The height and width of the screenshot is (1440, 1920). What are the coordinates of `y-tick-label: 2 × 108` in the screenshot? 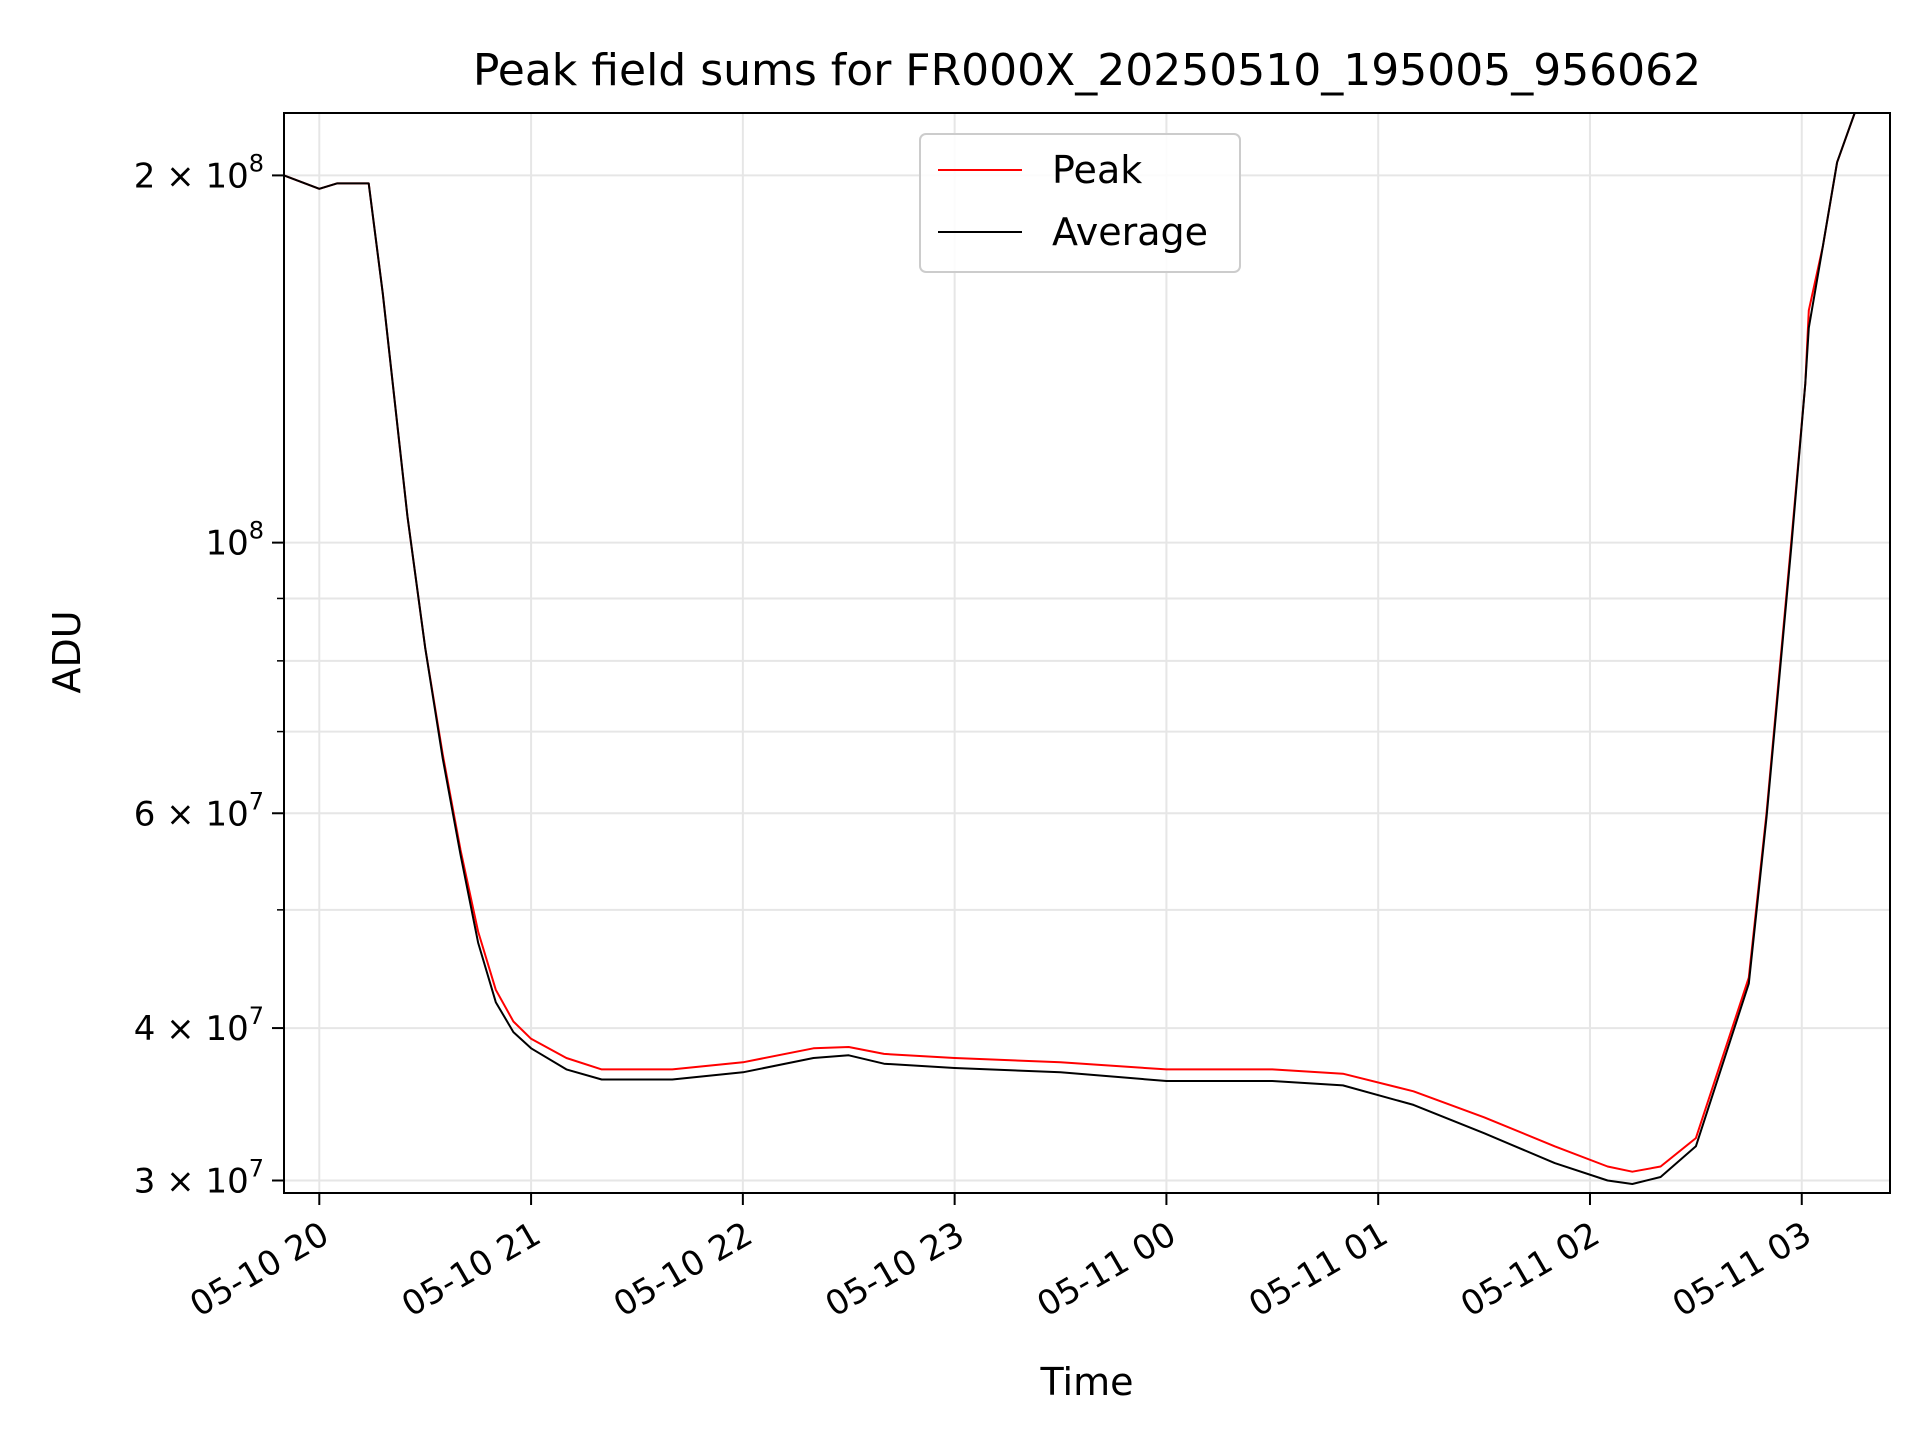 It's located at (199, 172).